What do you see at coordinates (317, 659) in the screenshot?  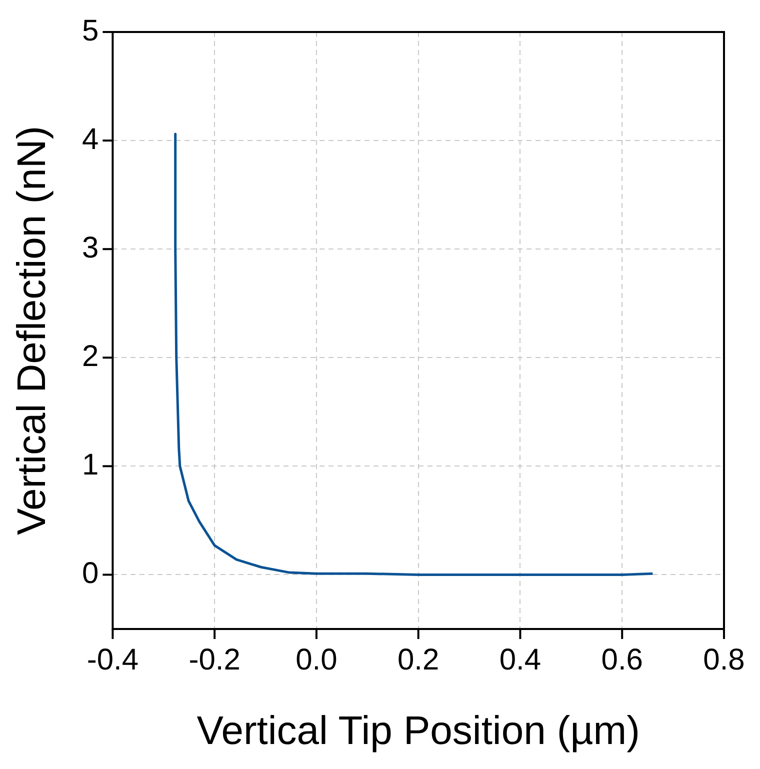 I see `x-tick-label: 0.0` at bounding box center [317, 659].